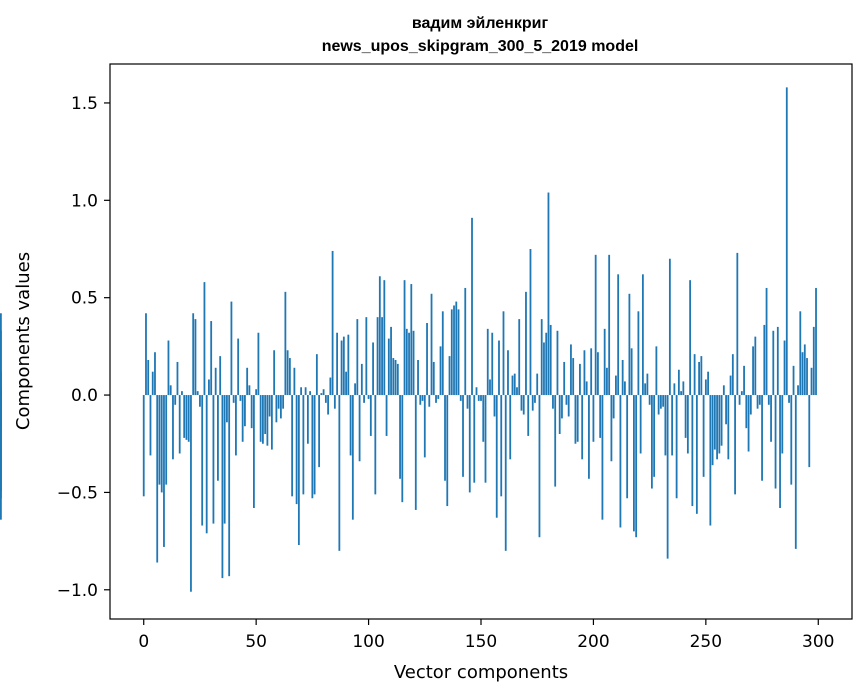 This screenshot has width=867, height=696. I want to click on x-tick-label: 200, so click(593, 642).